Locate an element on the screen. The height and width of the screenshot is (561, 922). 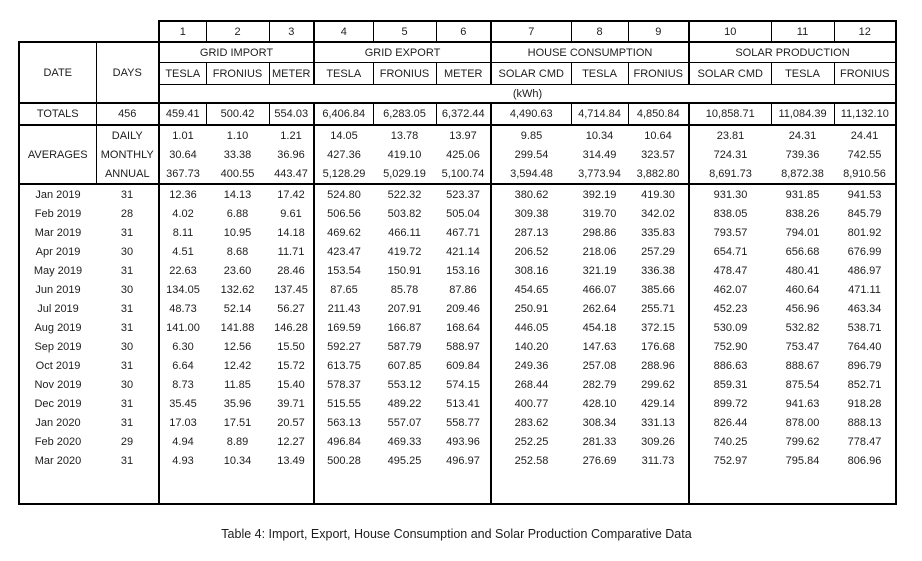
month-value: 252.25 is located at coordinates (530, 441).